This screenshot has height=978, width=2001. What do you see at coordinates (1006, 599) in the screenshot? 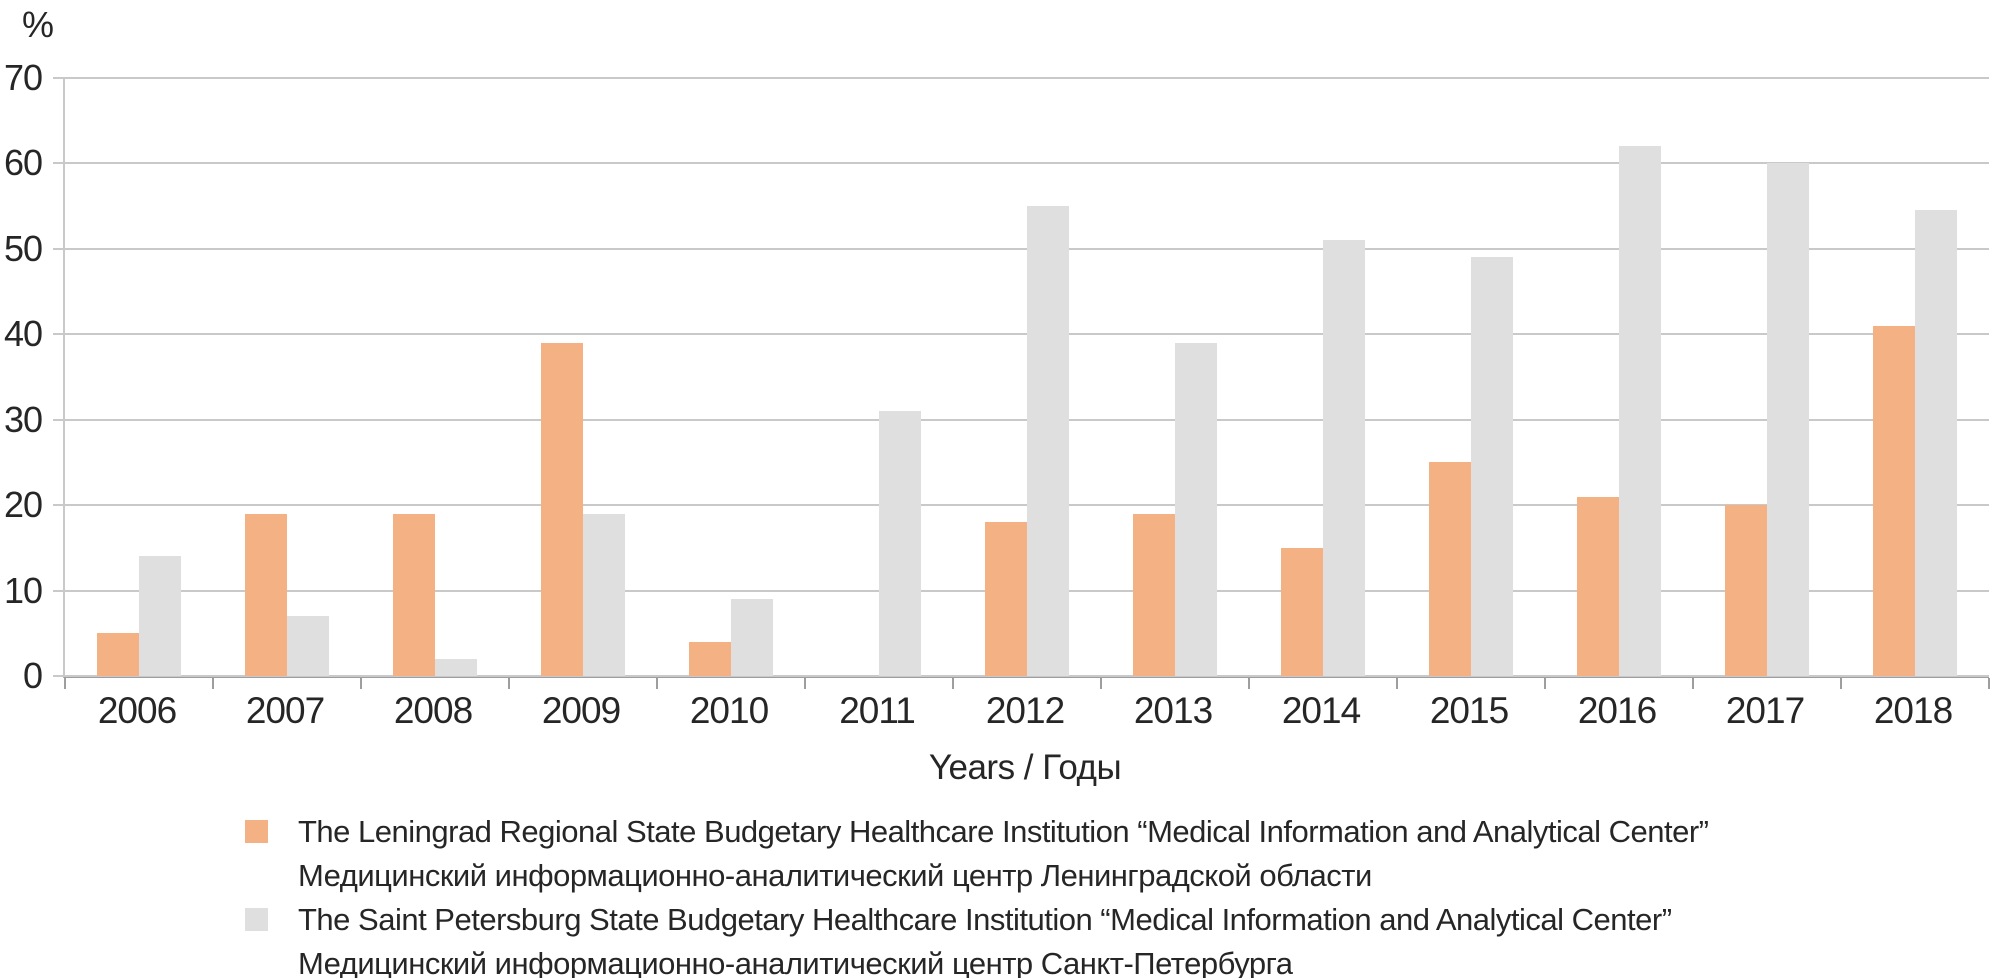
I see `bar-leningrad-miac-2012` at bounding box center [1006, 599].